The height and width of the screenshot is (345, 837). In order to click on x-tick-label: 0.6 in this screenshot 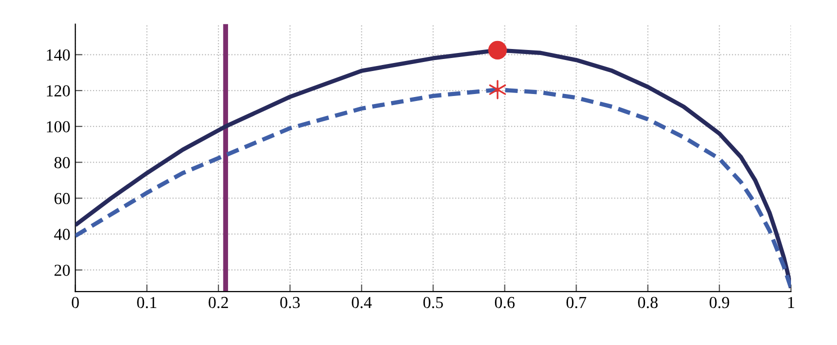, I will do `click(504, 302)`.